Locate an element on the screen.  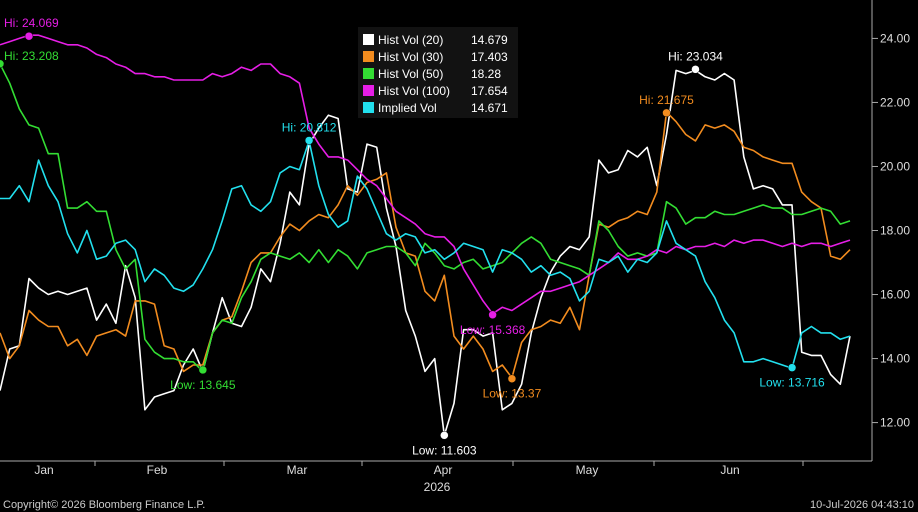
legend-box is located at coordinates (438, 72).